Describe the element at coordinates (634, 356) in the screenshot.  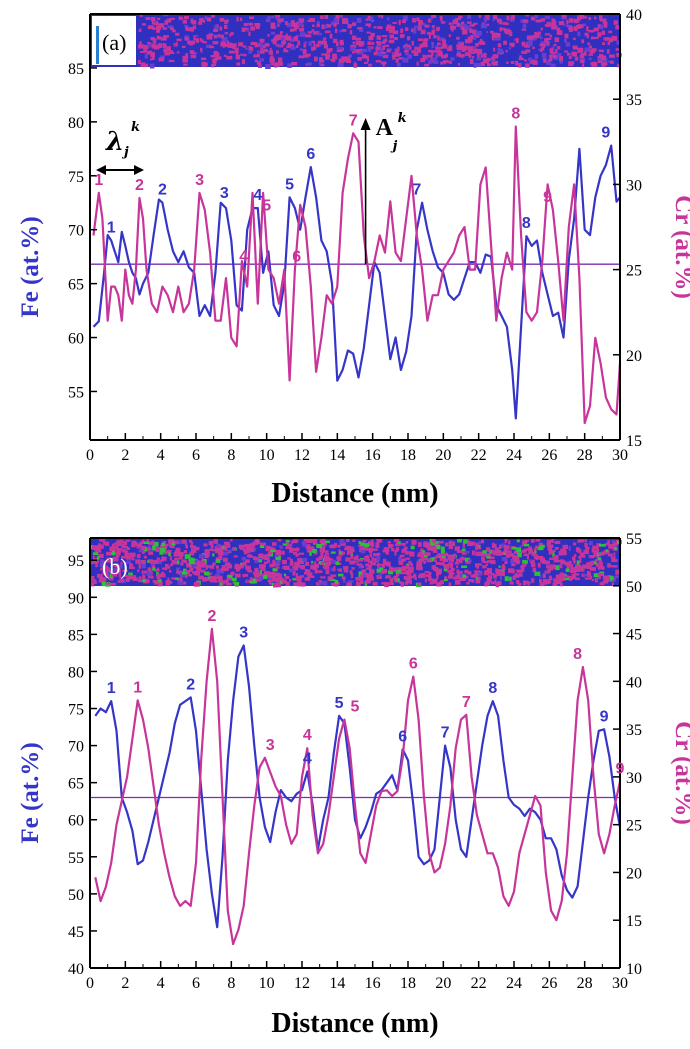
I see `y-right-tick-label: 20` at that location.